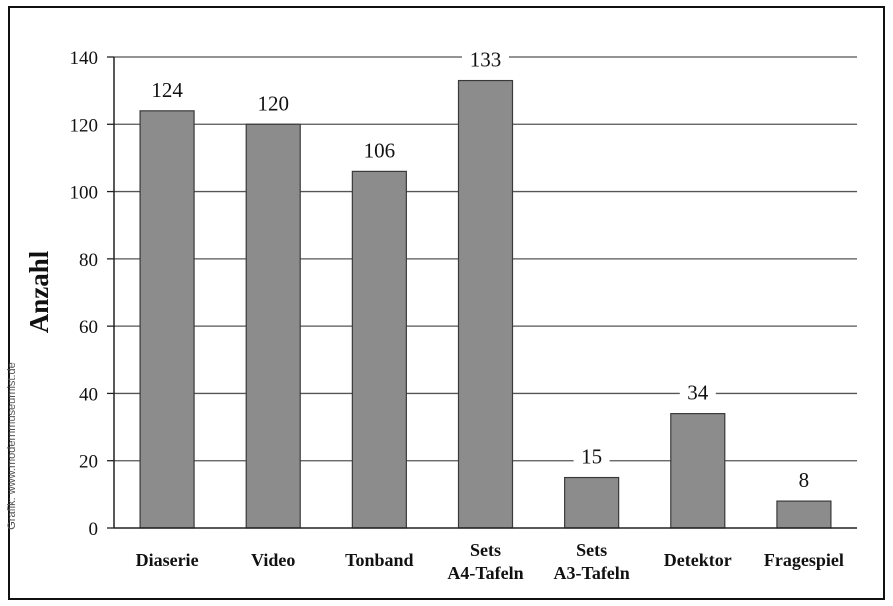 This screenshot has width=893, height=606. Describe the element at coordinates (167, 560) in the screenshot. I see `category-label: Diaserie` at that location.